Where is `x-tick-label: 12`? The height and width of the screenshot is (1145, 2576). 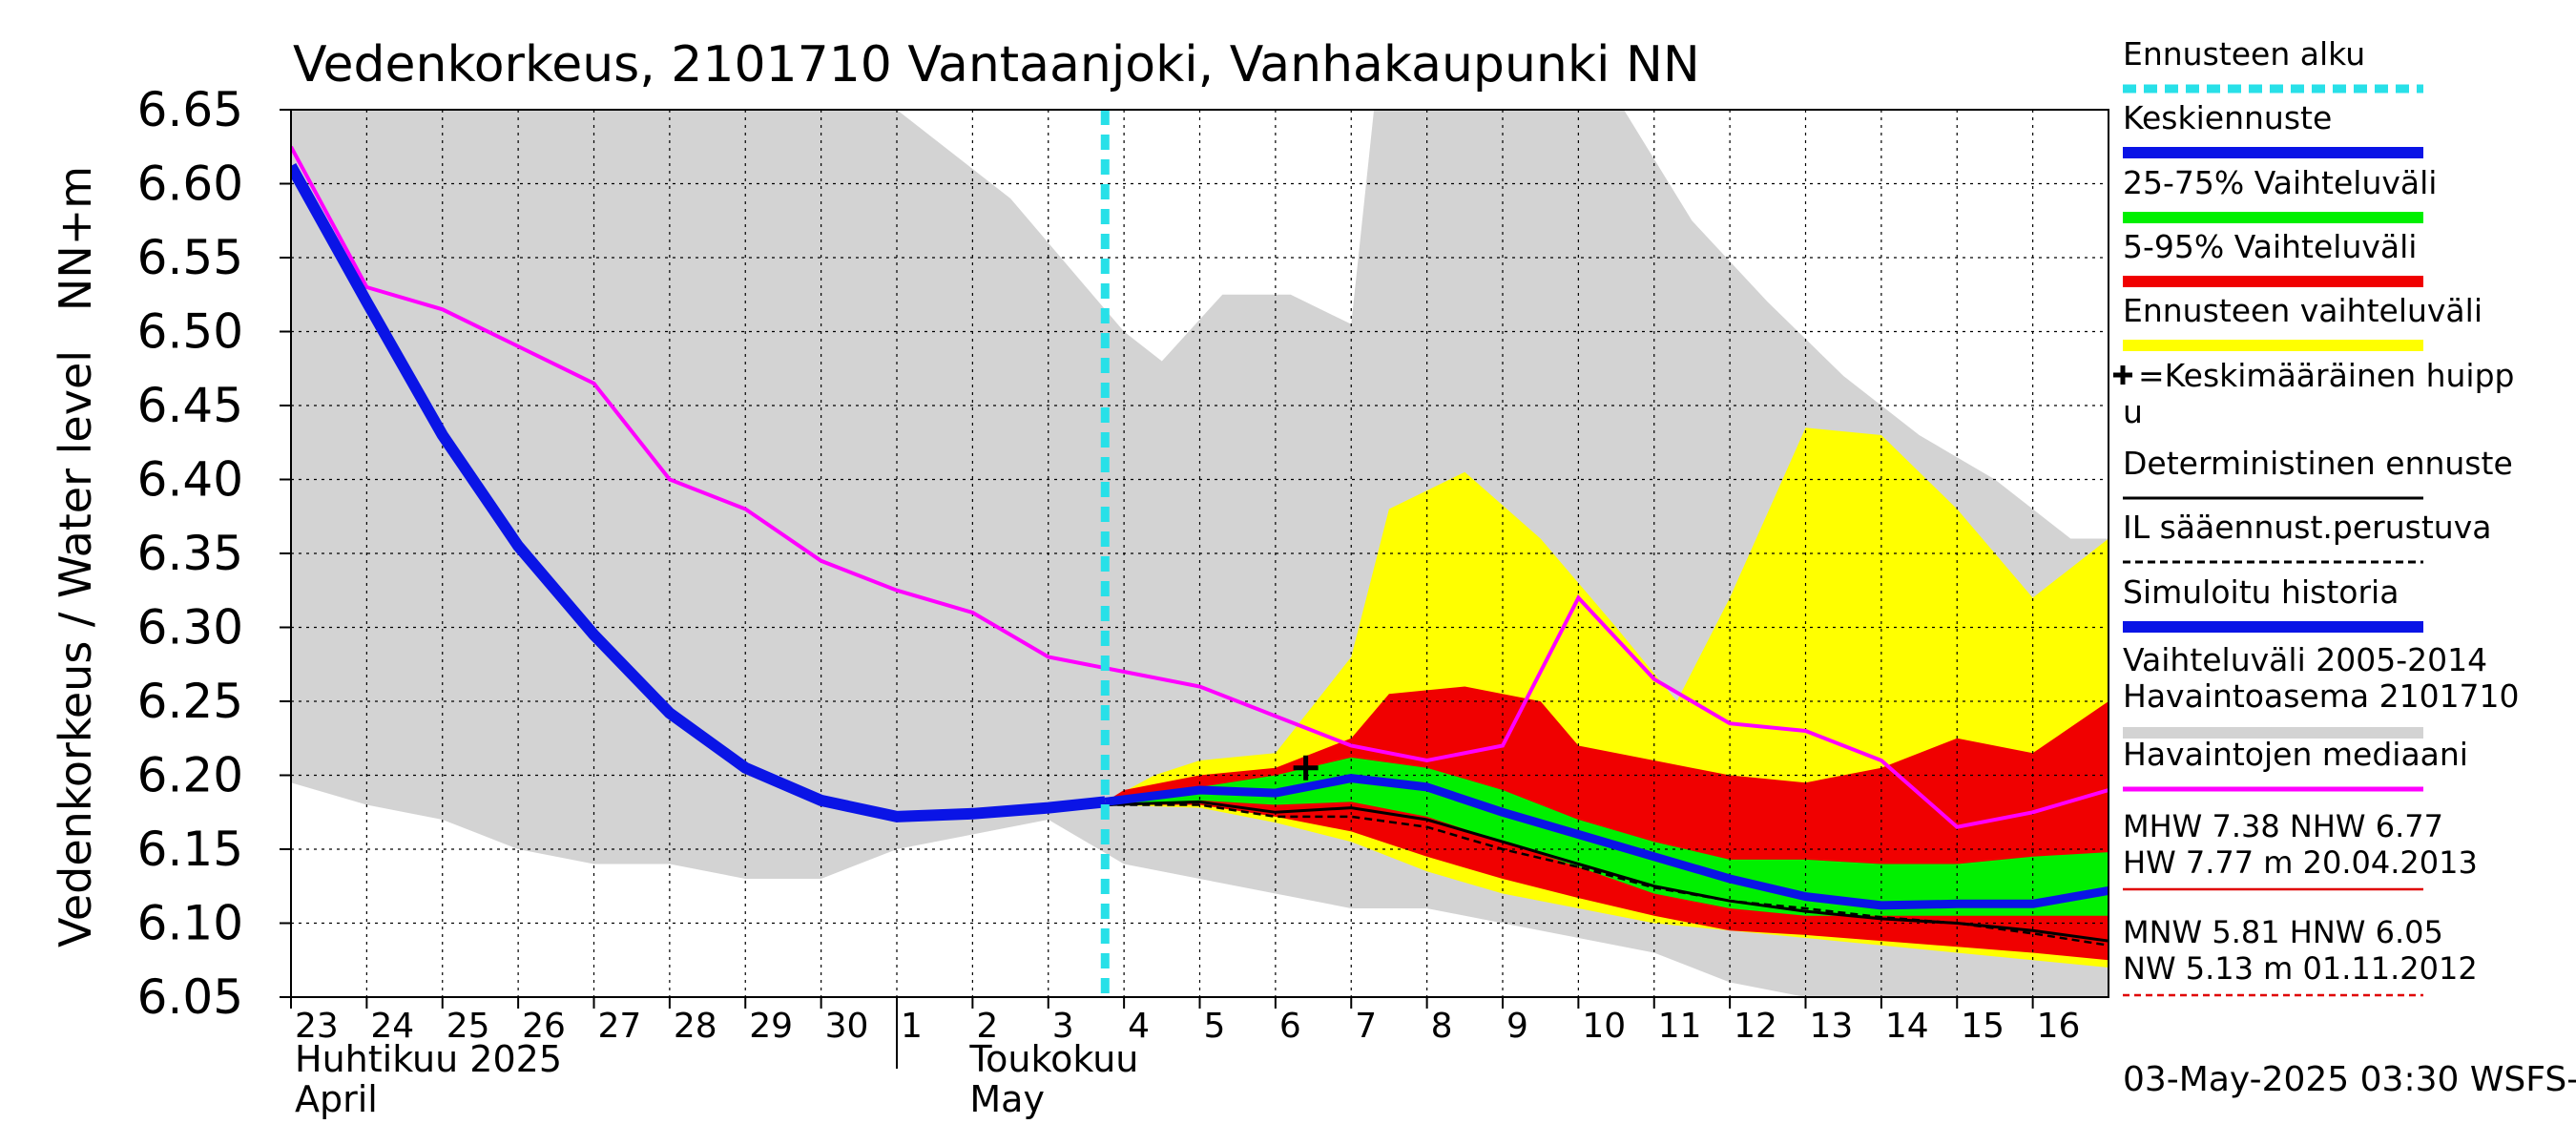 x-tick-label: 12 is located at coordinates (1755, 1026).